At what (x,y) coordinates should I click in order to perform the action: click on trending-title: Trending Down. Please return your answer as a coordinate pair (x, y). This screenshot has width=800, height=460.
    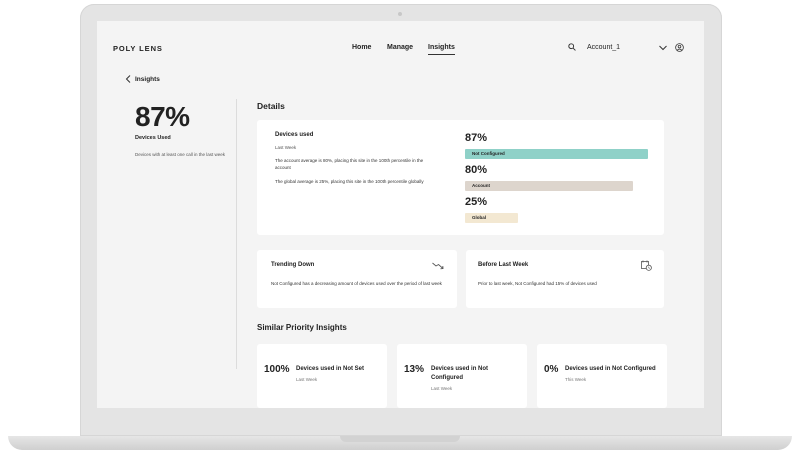
    Looking at the image, I should click on (293, 265).